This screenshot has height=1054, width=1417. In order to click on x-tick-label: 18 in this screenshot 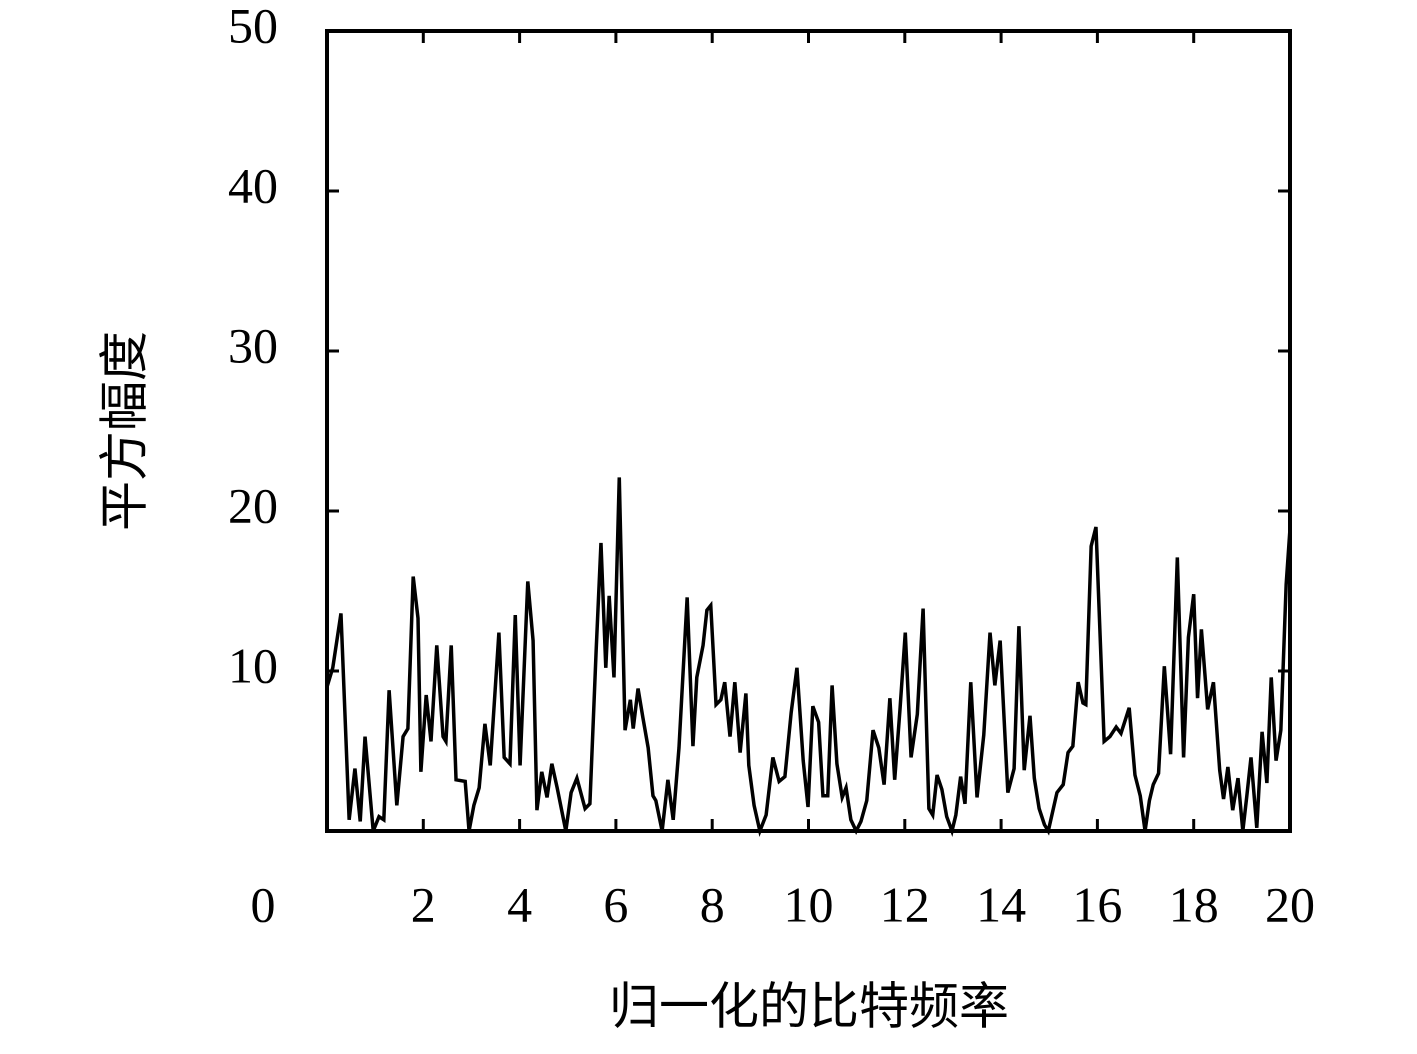, I will do `click(1194, 904)`.